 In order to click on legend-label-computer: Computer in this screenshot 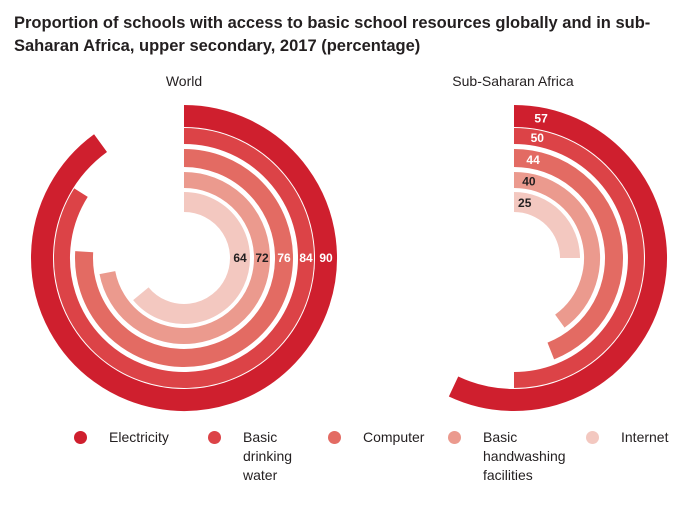, I will do `click(394, 437)`.